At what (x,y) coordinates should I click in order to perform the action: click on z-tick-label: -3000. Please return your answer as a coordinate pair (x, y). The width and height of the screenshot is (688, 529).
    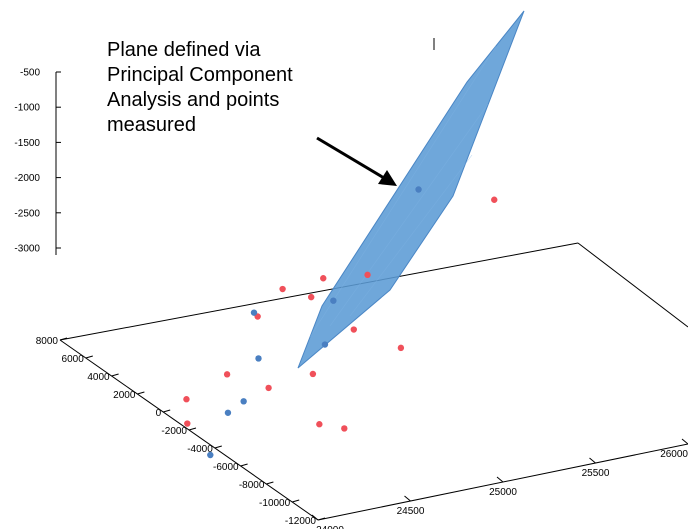
    Looking at the image, I should click on (27, 249).